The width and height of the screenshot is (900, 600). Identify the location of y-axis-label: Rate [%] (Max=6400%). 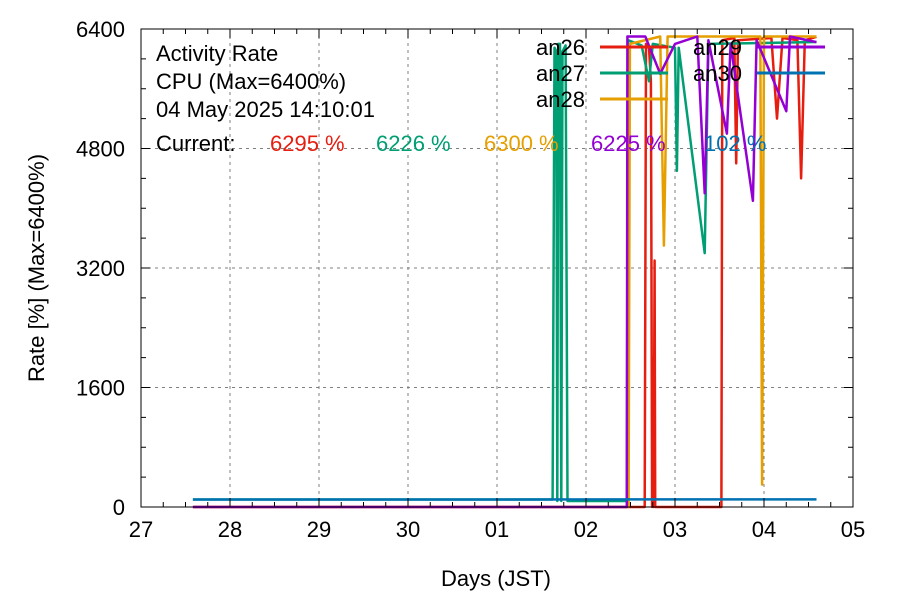
(36, 268).